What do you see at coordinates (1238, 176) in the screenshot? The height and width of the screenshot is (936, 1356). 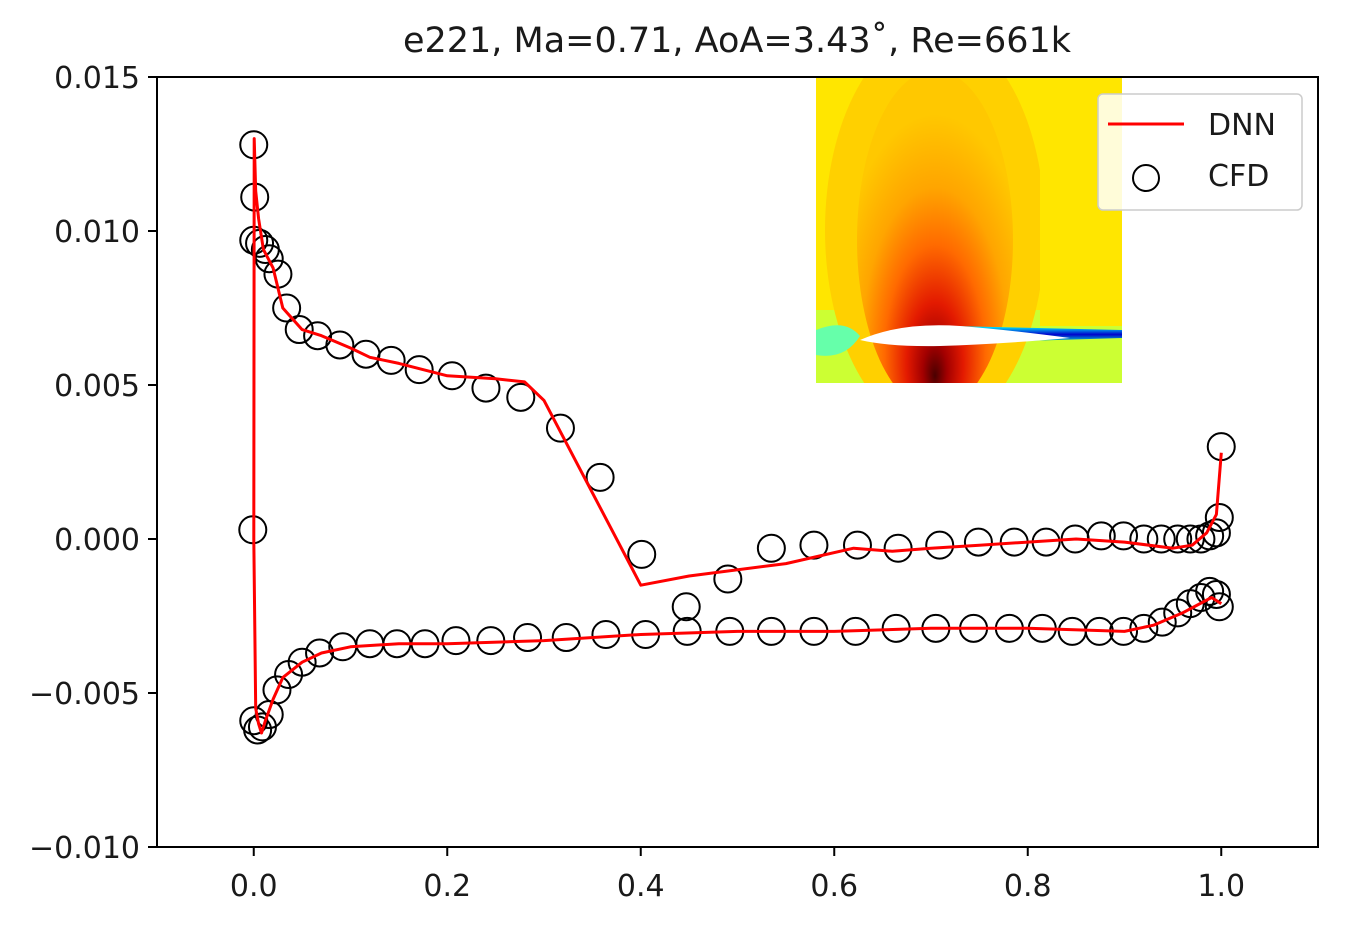 I see `legend-cfd-label: CFD` at bounding box center [1238, 176].